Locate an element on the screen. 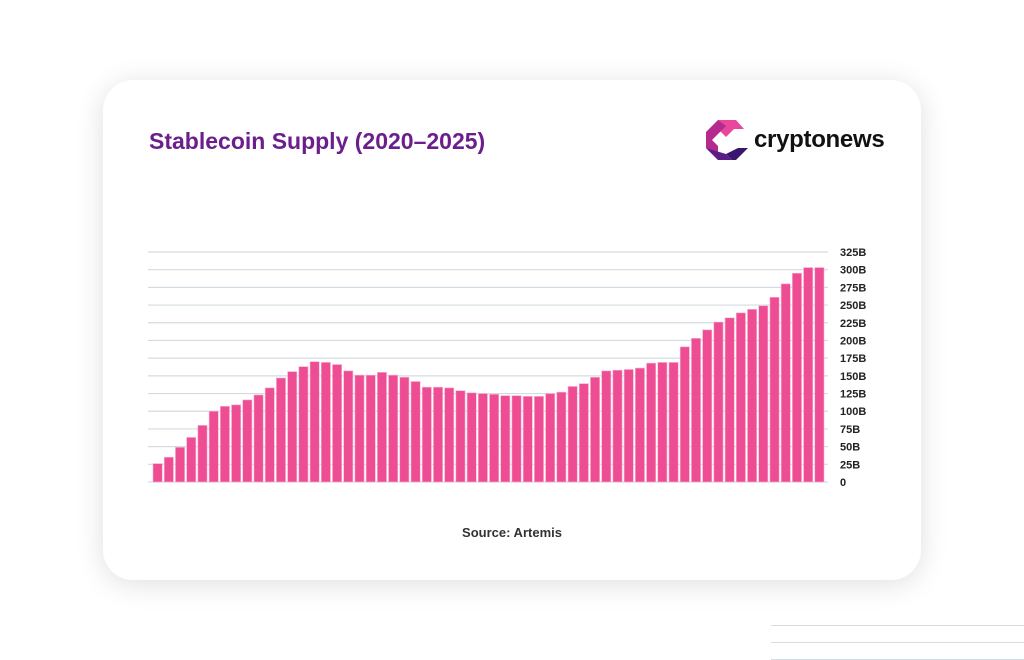 This screenshot has height=660, width=1024. y-tick-label: 50B is located at coordinates (850, 448).